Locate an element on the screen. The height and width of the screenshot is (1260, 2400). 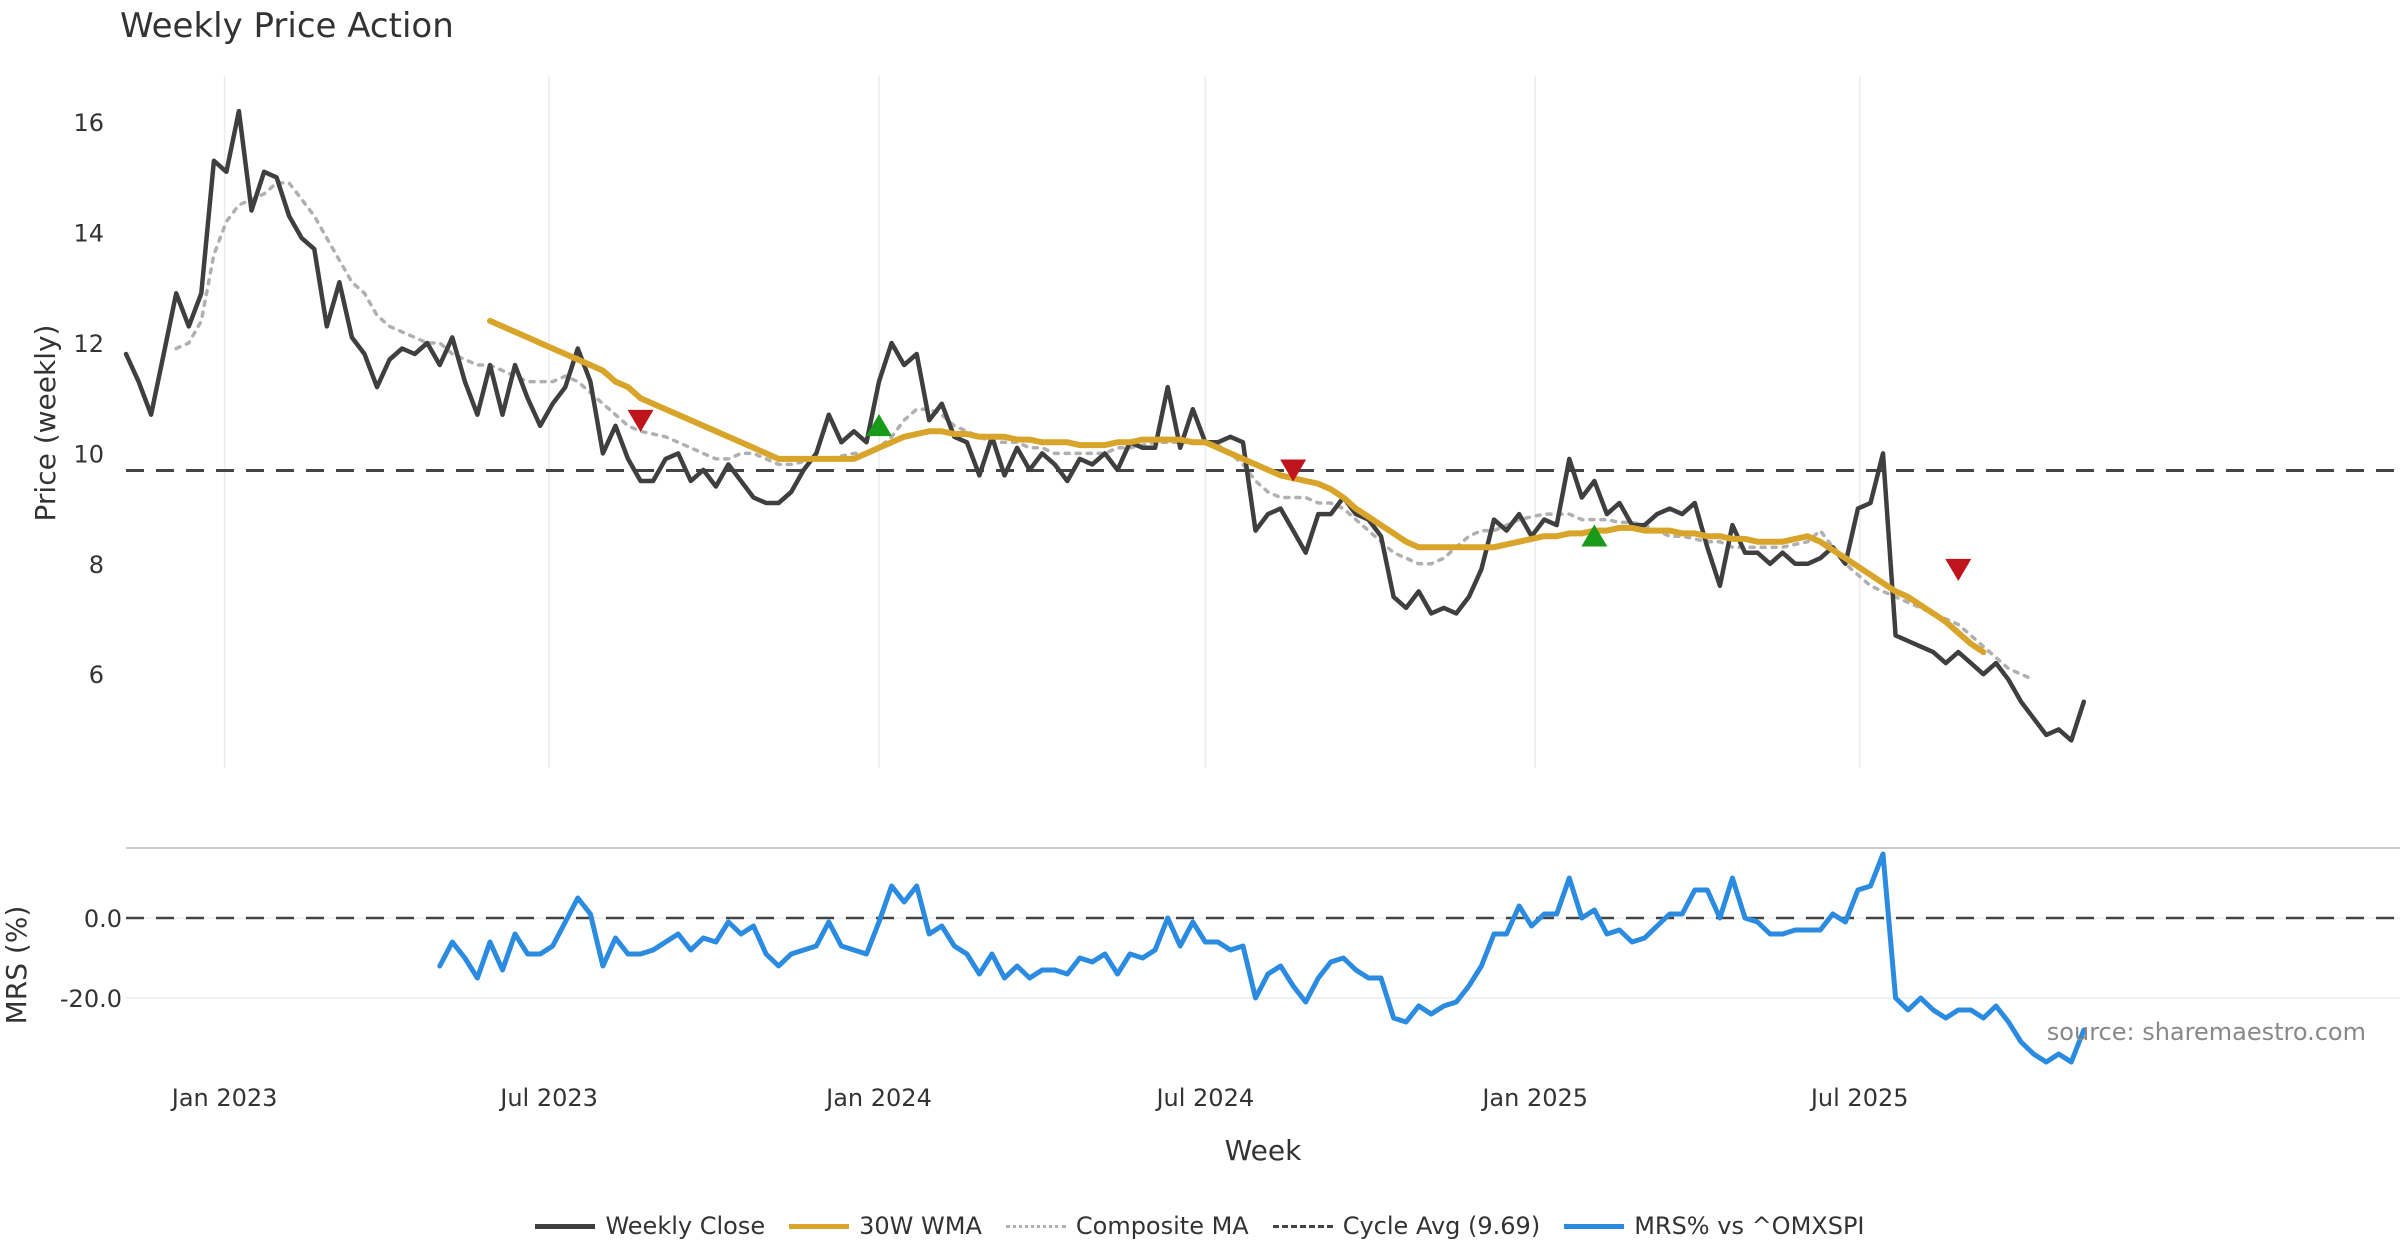
legend-label: MRS% vs ^OMXSPI is located at coordinates (1749, 1226).